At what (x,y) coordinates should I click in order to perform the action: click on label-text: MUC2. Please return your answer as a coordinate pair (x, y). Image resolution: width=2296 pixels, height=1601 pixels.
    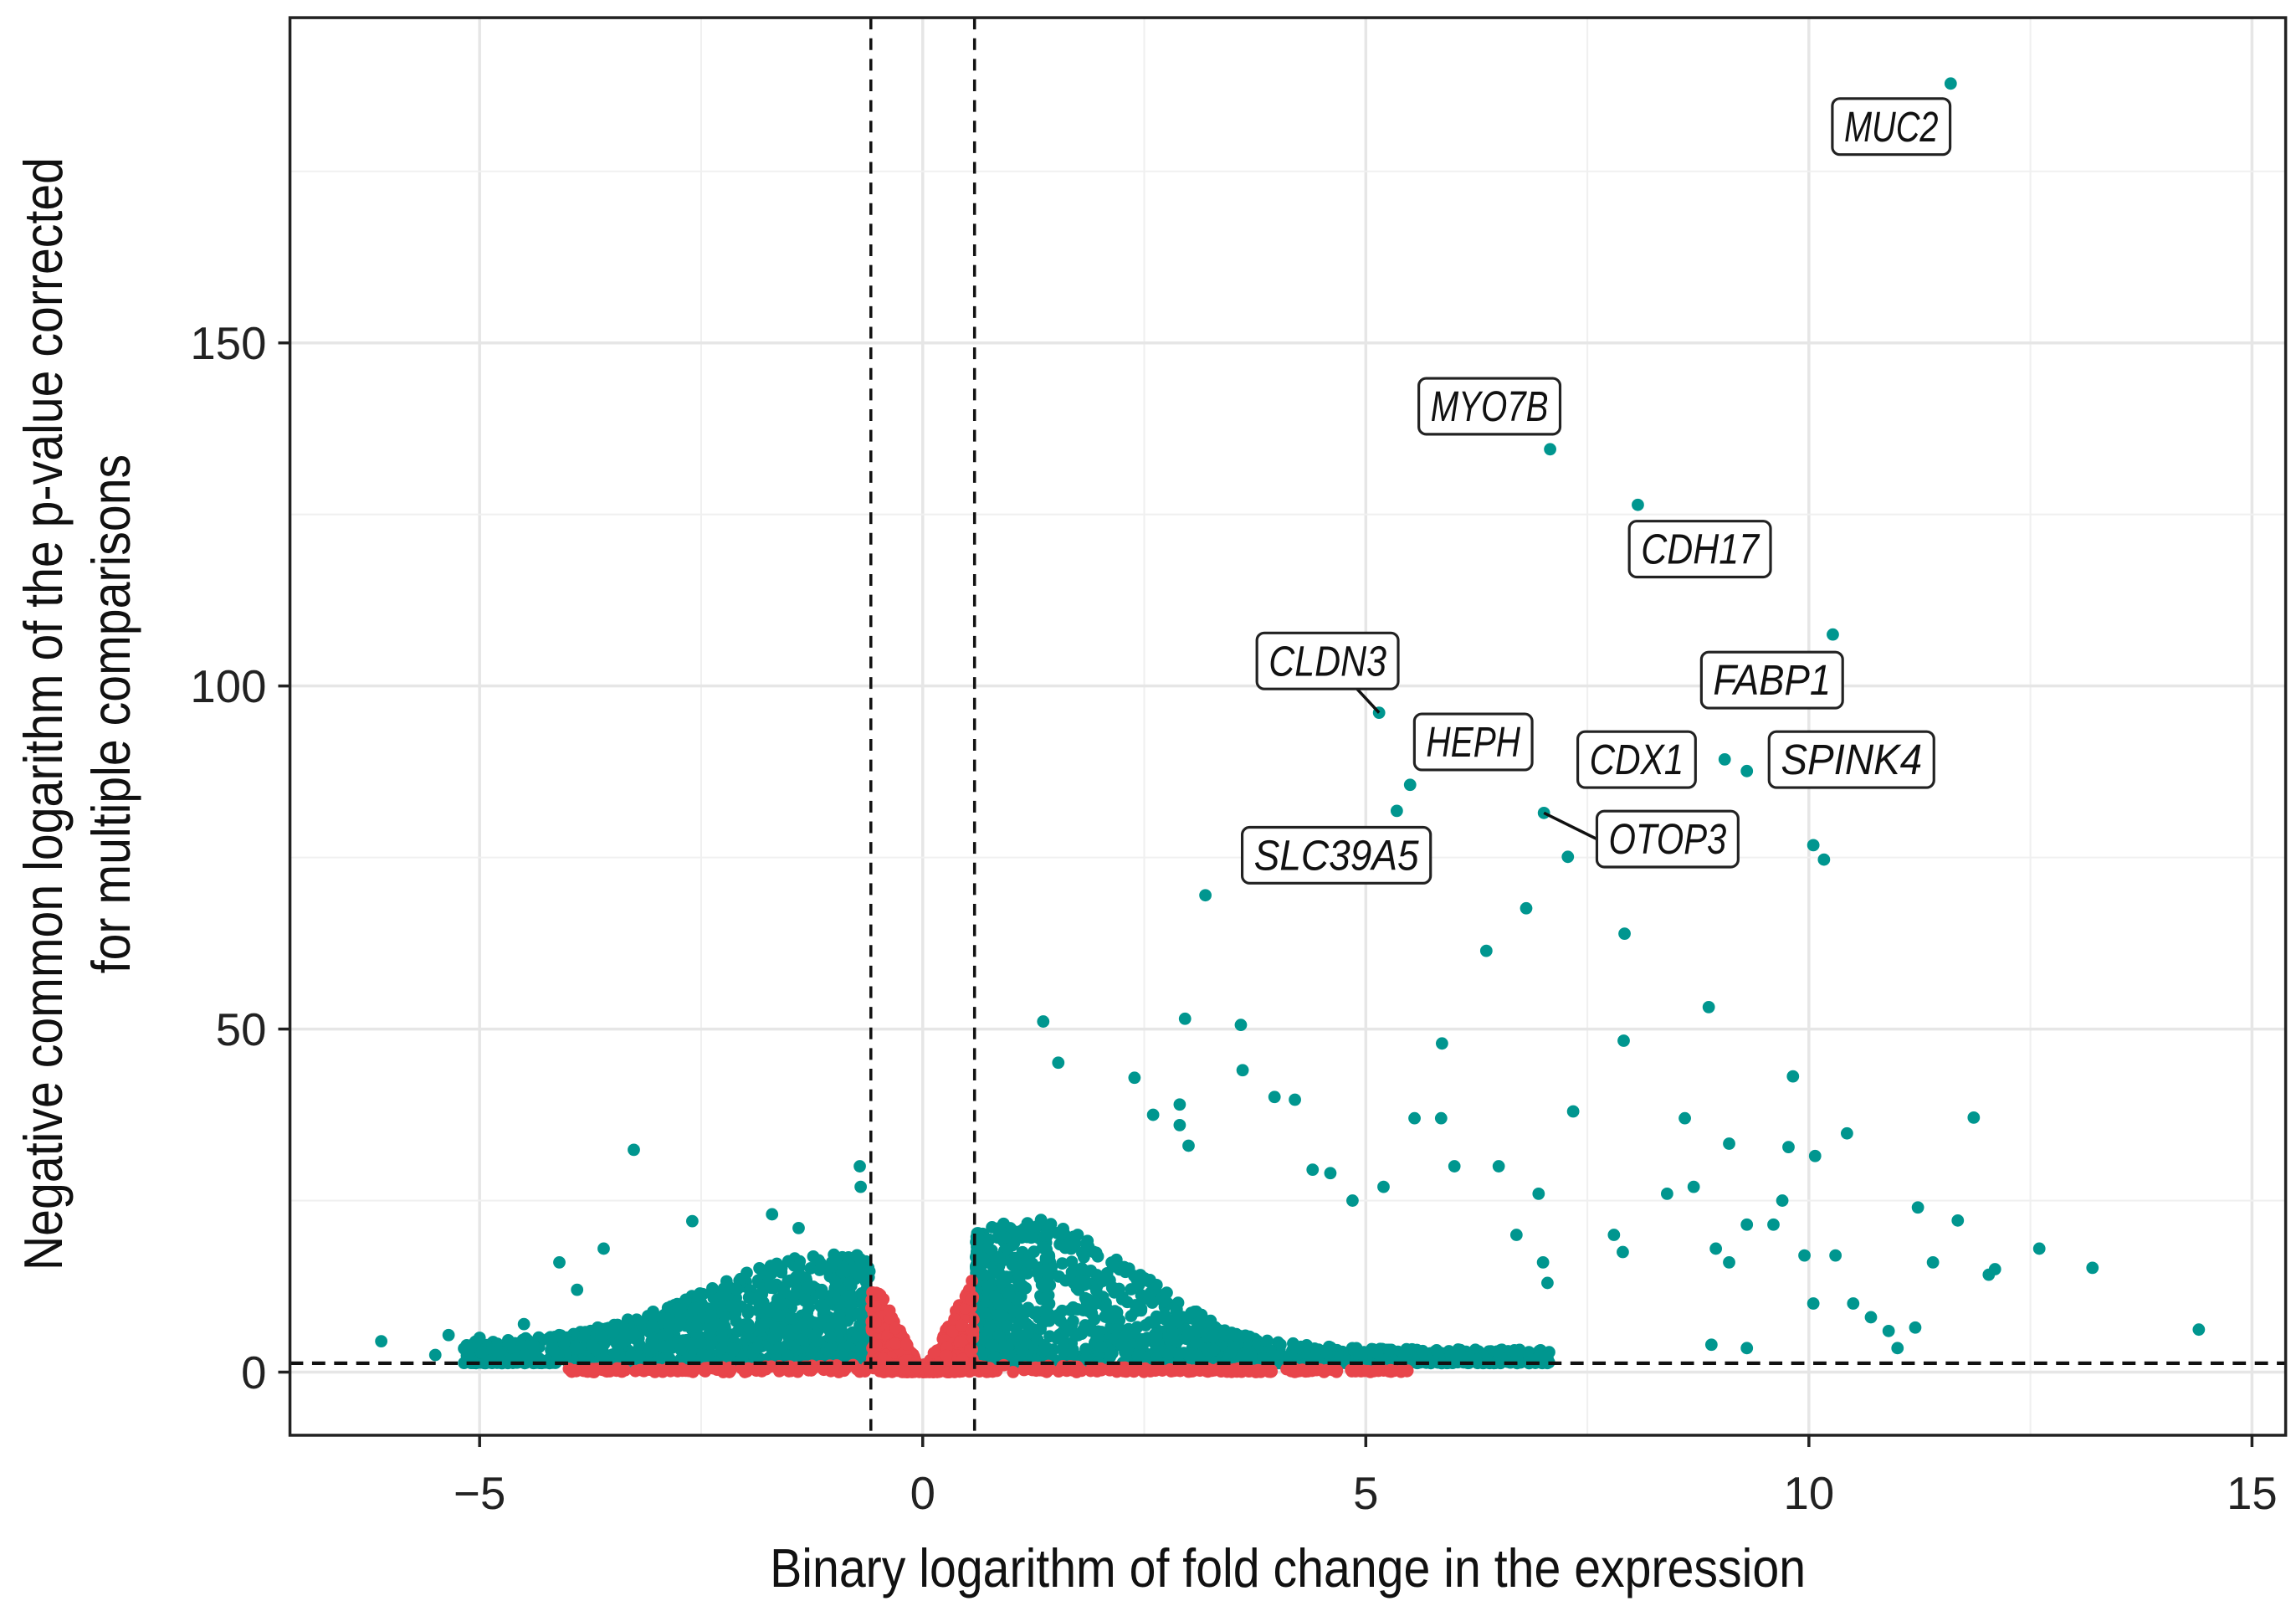
    Looking at the image, I should click on (1891, 127).